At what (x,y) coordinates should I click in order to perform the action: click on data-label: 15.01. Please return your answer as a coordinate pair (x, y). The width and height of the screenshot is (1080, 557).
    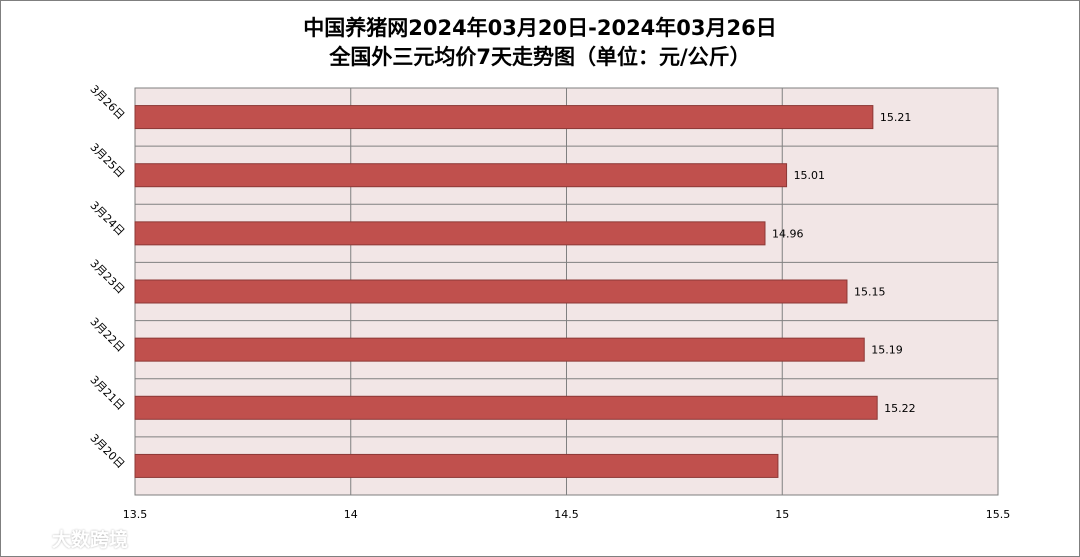
    Looking at the image, I should click on (810, 175).